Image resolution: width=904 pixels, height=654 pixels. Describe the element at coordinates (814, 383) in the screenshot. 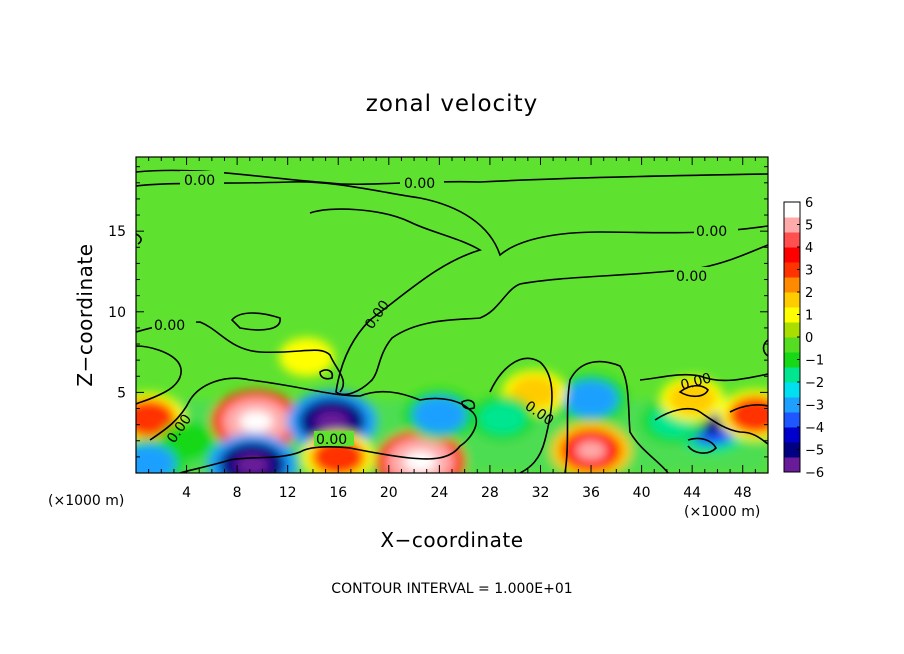

I see `colorbar-tick-label: −2` at that location.